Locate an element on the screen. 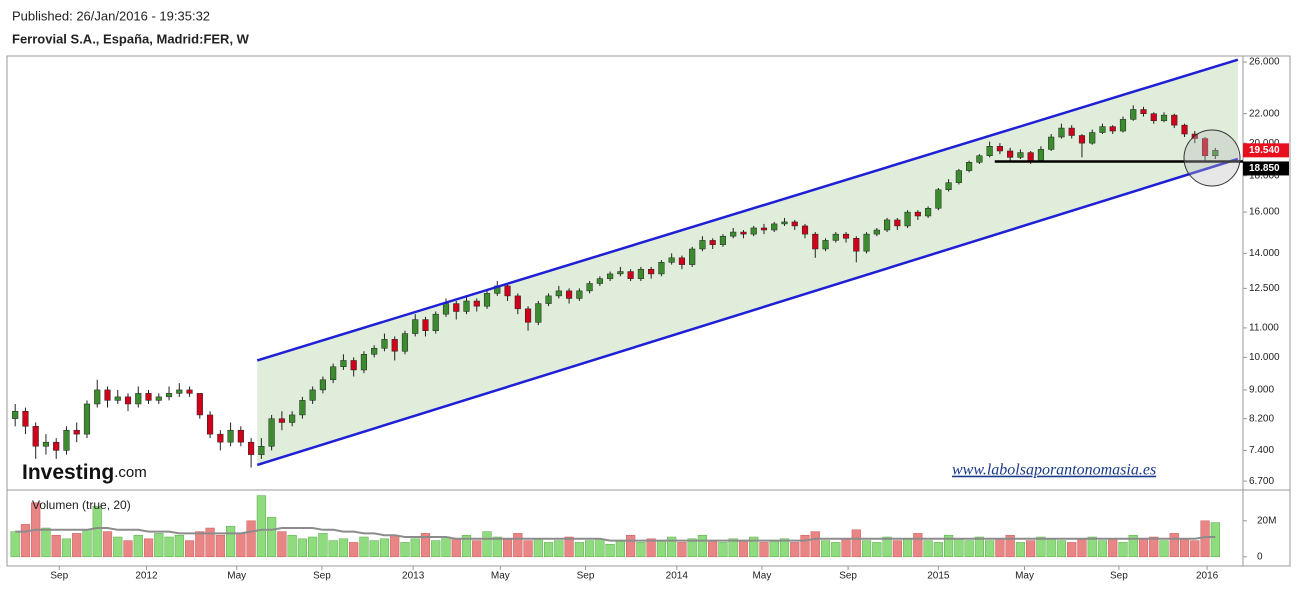 Image resolution: width=1297 pixels, height=592 pixels. x-tick-label: 2013 is located at coordinates (413, 576).